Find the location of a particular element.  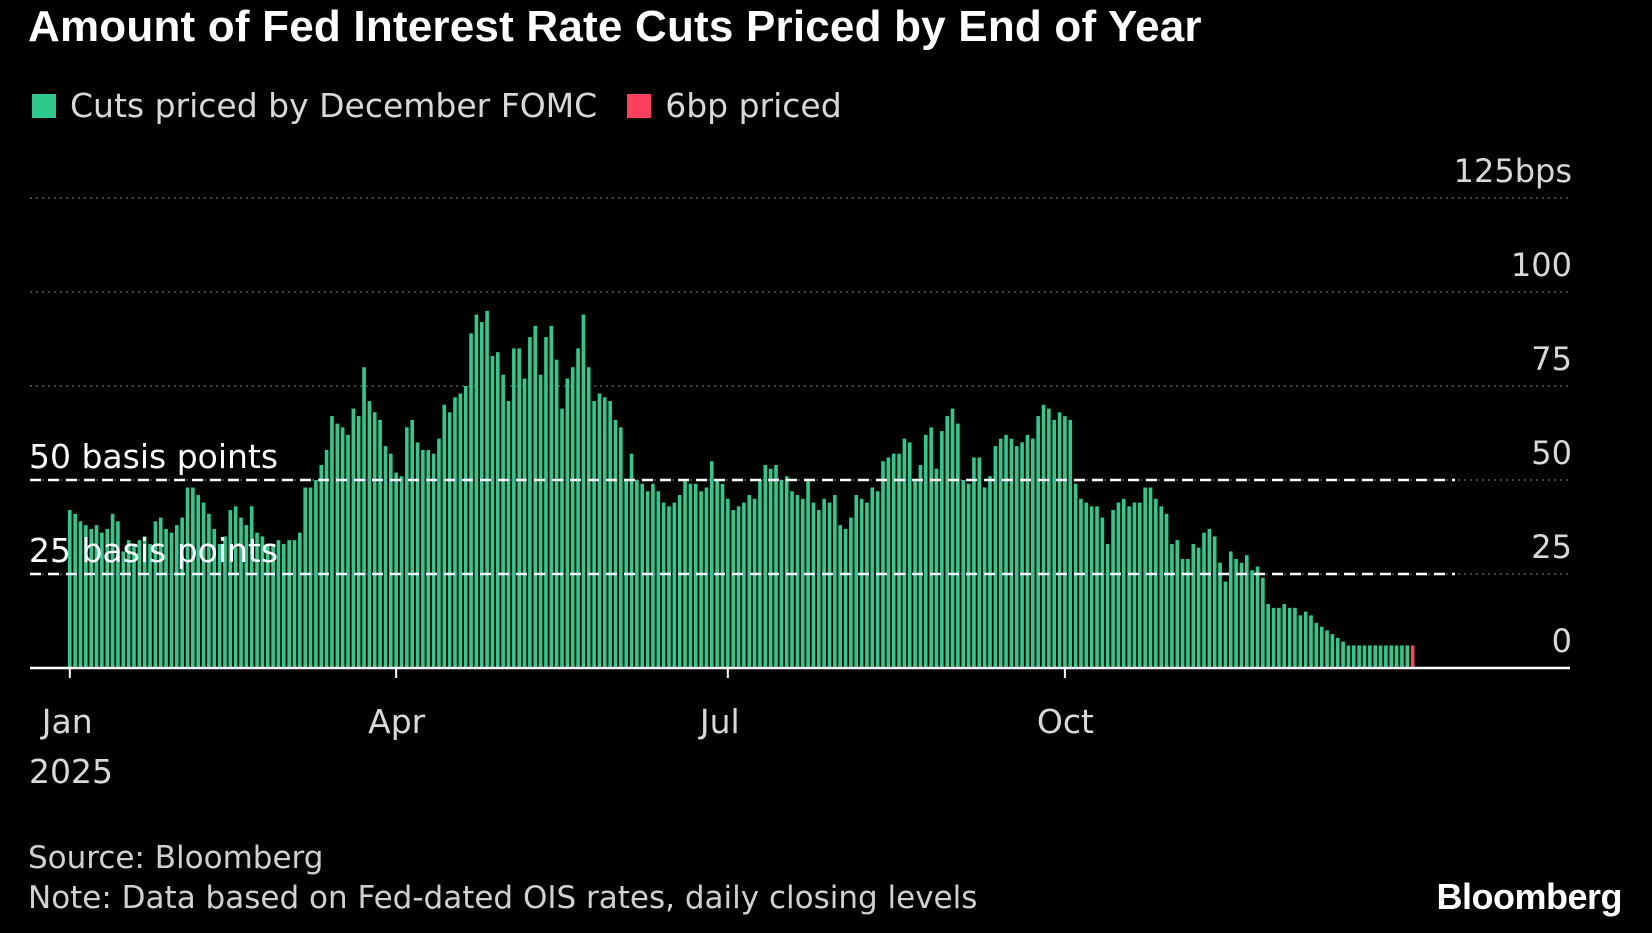

legend-label-6bp: 6bp priced is located at coordinates (753, 105).